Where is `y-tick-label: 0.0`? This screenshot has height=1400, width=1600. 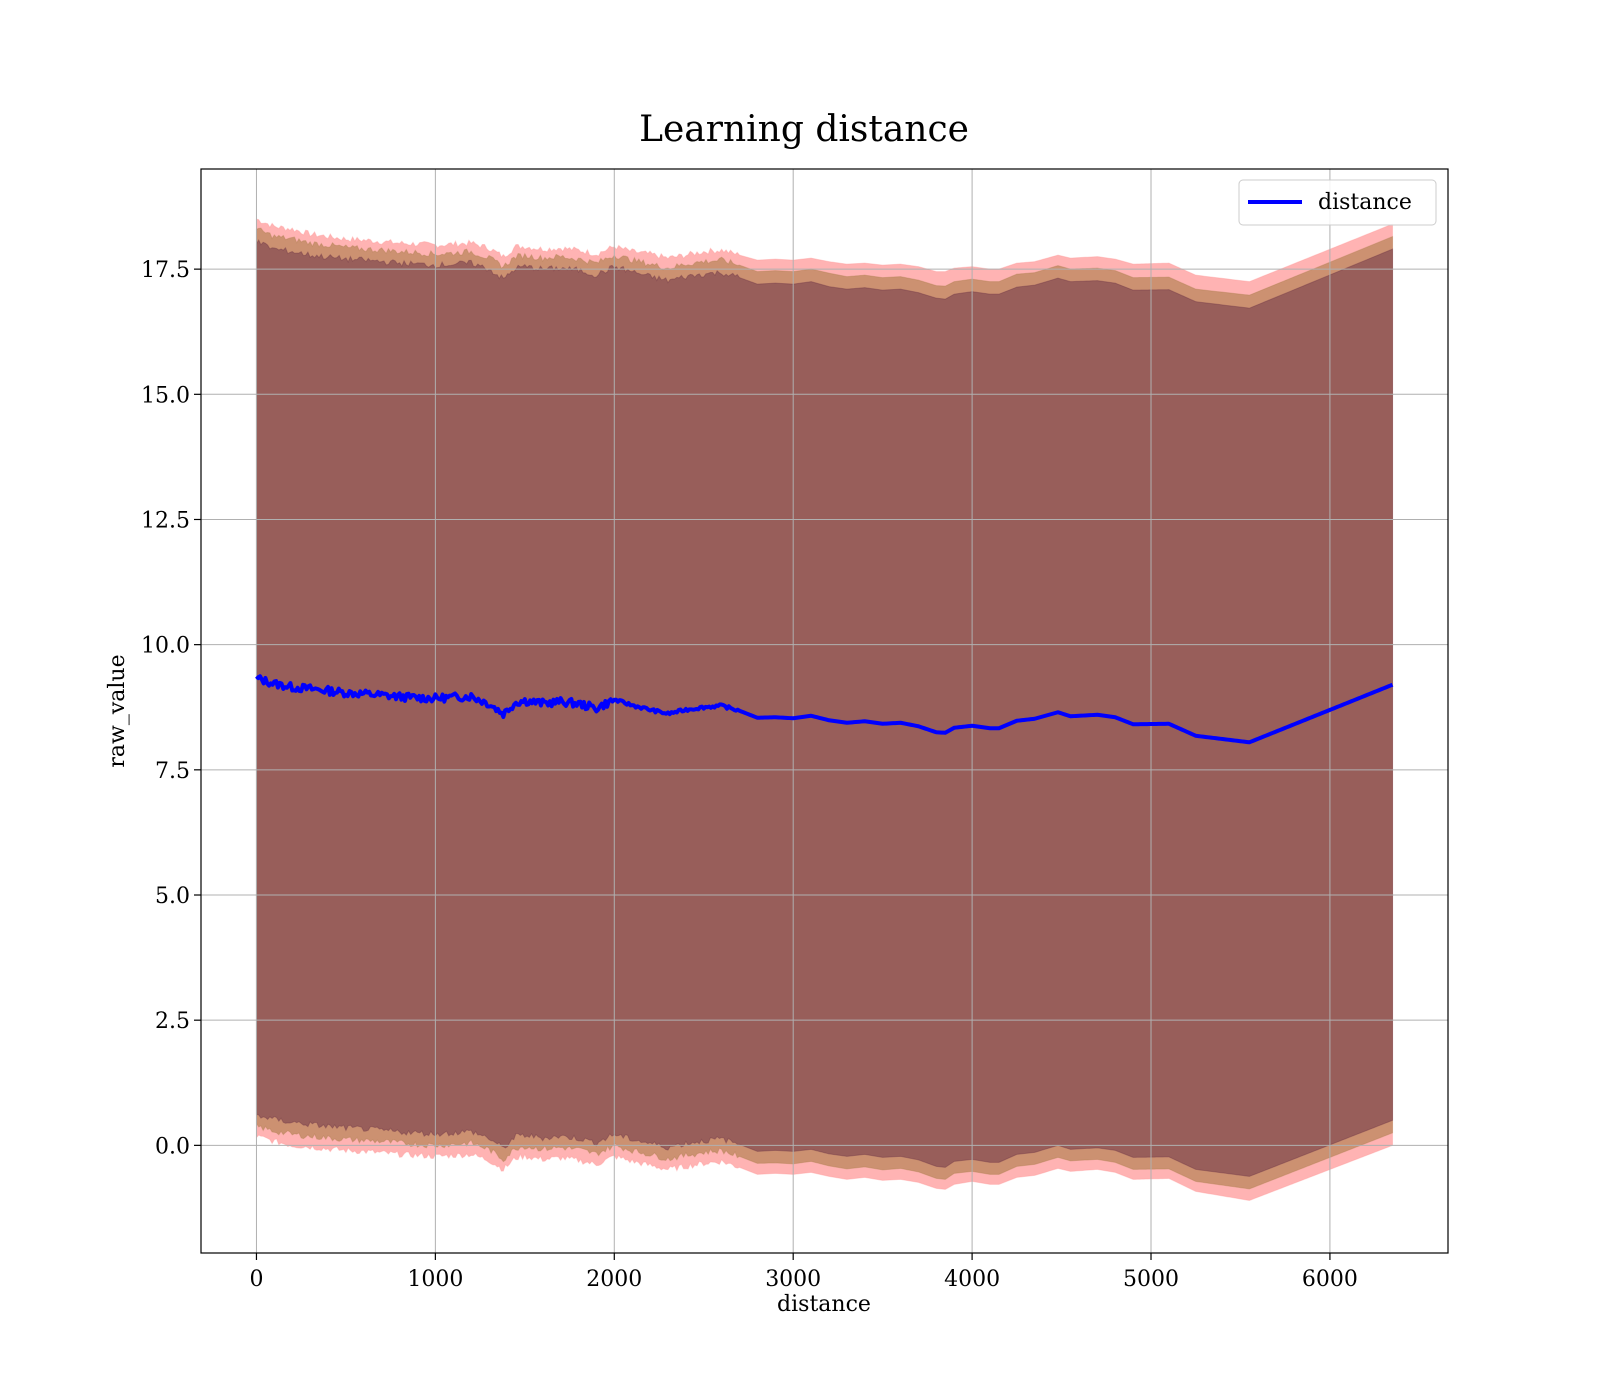 y-tick-label: 0.0 is located at coordinates (172, 1146).